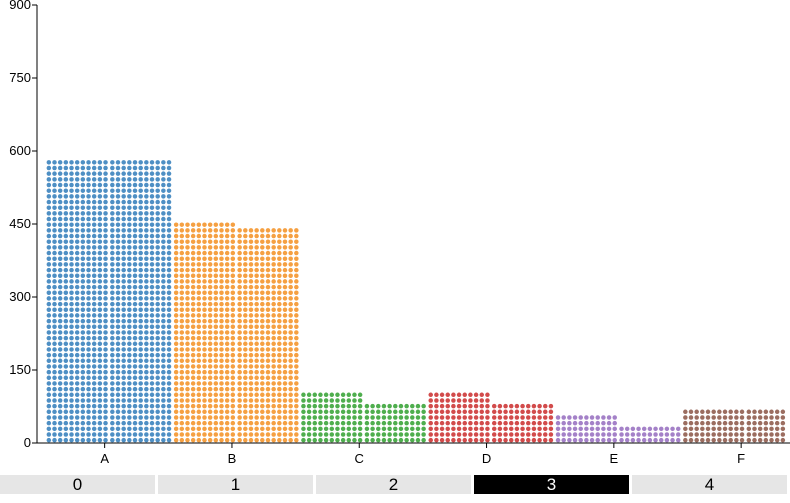 Image resolution: width=790 pixels, height=503 pixels. What do you see at coordinates (77, 484) in the screenshot?
I see `tab-0: 0` at bounding box center [77, 484].